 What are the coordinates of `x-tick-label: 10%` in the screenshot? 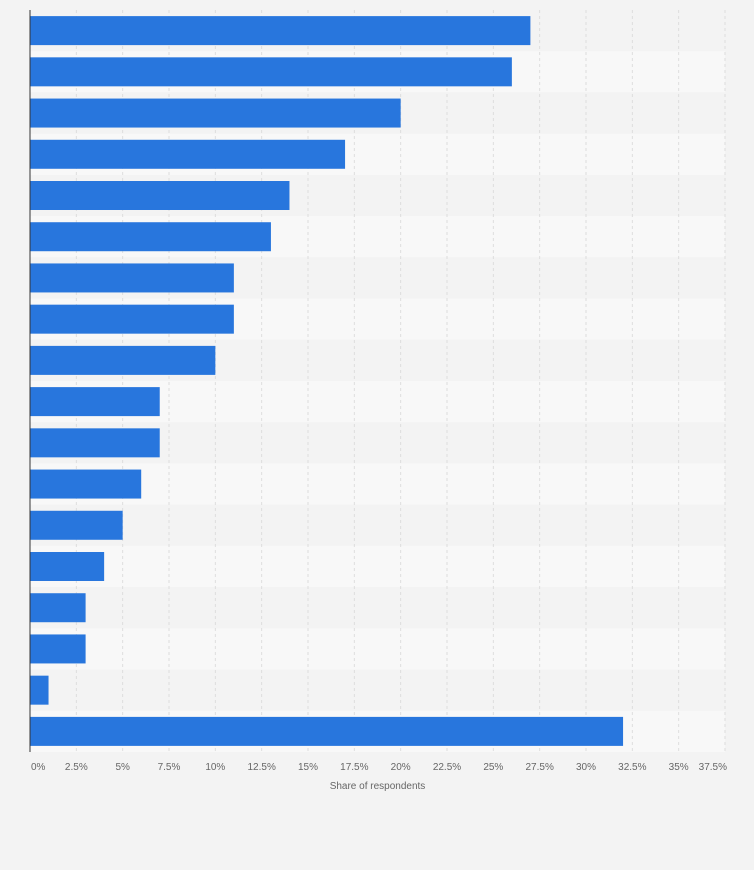 It's located at (215, 767).